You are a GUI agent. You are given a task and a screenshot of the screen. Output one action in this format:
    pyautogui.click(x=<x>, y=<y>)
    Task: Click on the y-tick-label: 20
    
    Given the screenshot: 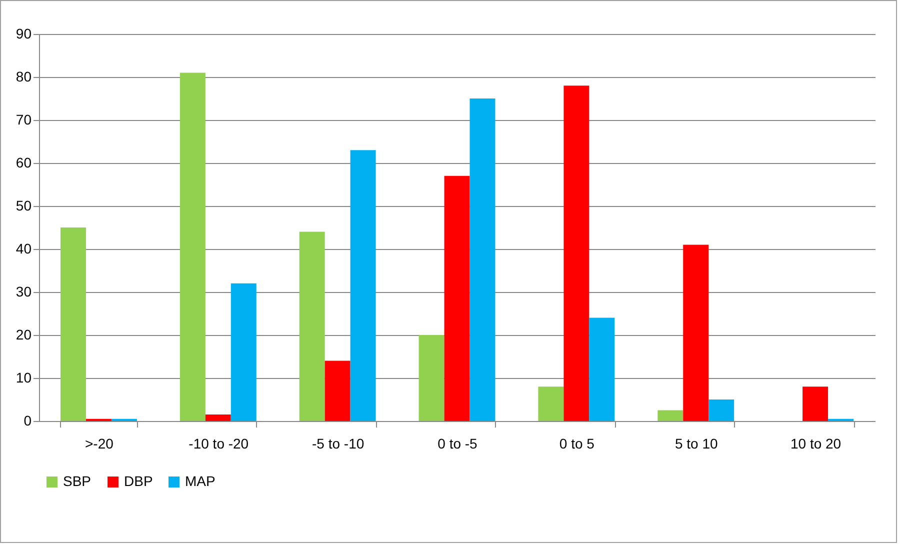 What is the action you would take?
    pyautogui.click(x=24, y=334)
    